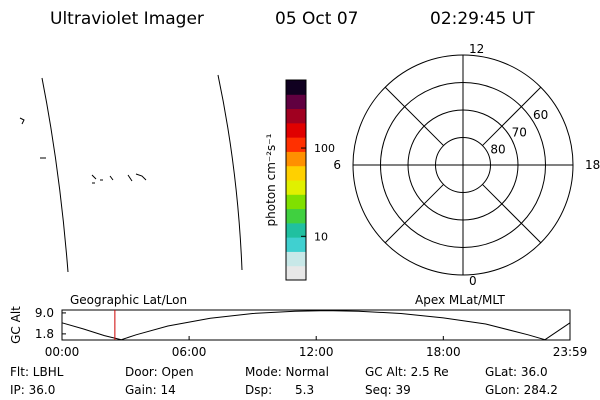 The height and width of the screenshot is (400, 600). I want to click on mlt-label: 6, so click(337, 165).